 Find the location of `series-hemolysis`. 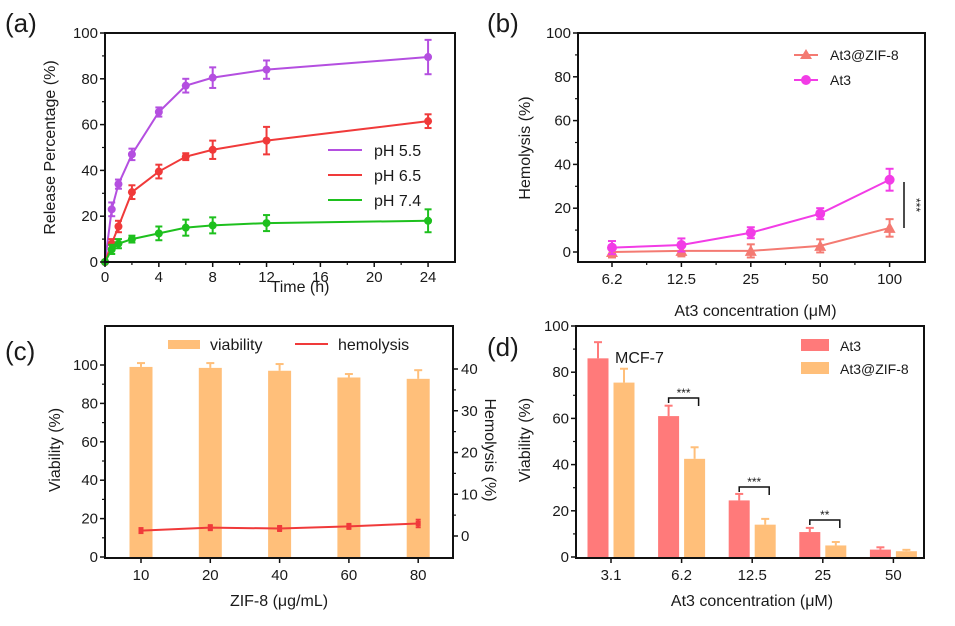

series-hemolysis is located at coordinates (279, 526).